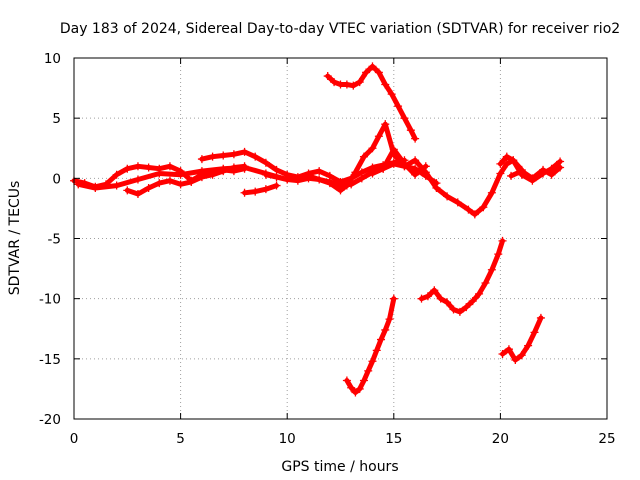 The height and width of the screenshot is (480, 640). Describe the element at coordinates (52, 59) in the screenshot. I see `y-tick-label: 10` at that location.